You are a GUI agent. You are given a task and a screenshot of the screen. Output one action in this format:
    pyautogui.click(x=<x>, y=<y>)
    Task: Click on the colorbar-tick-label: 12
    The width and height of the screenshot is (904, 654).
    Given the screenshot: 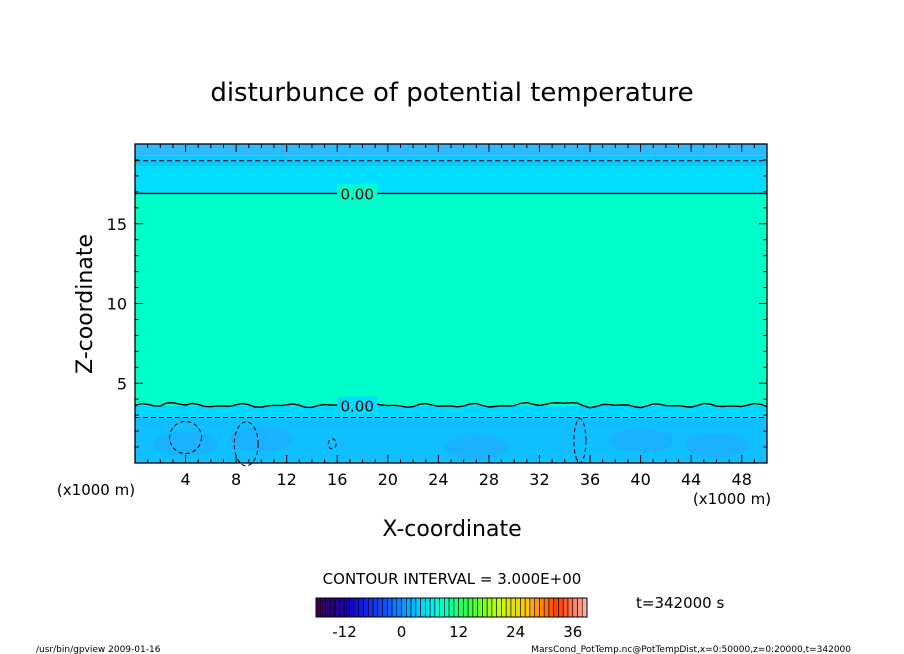 What is the action you would take?
    pyautogui.click(x=458, y=632)
    